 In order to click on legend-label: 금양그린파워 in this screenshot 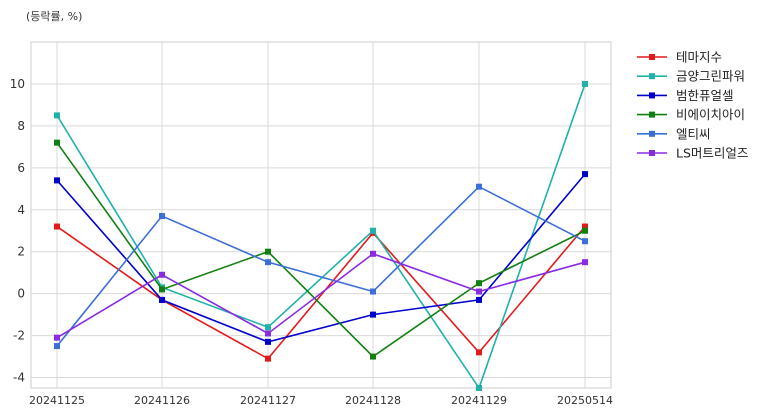, I will do `click(710, 76)`.